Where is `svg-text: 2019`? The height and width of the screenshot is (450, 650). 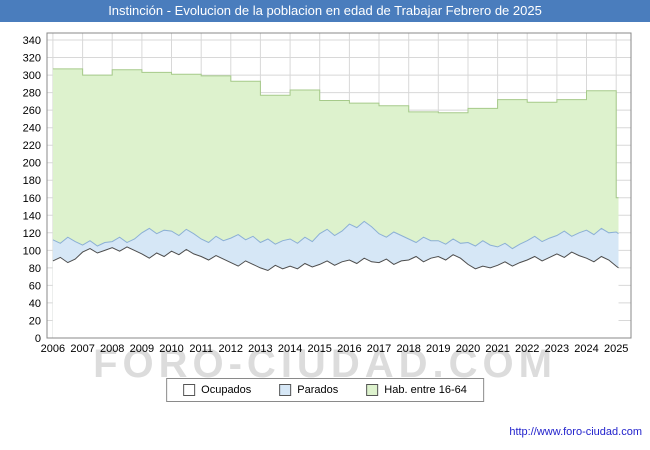 svg-text: 2019 is located at coordinates (438, 349).